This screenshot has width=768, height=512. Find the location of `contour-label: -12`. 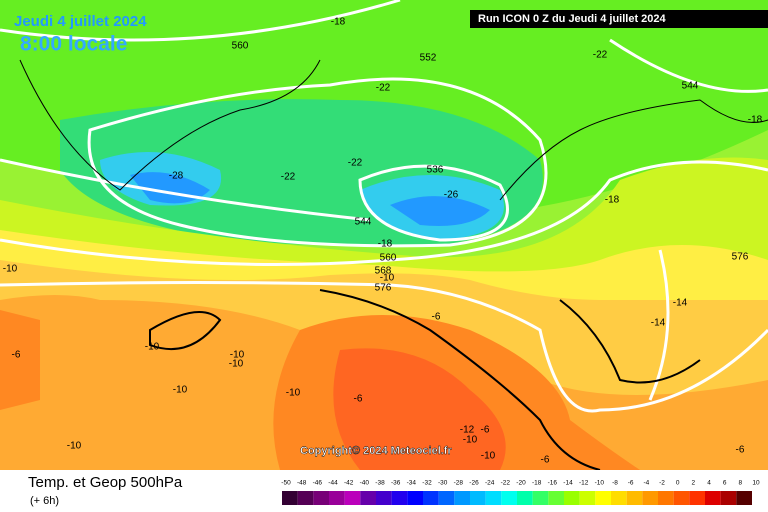

contour-label: -12 is located at coordinates (467, 430).